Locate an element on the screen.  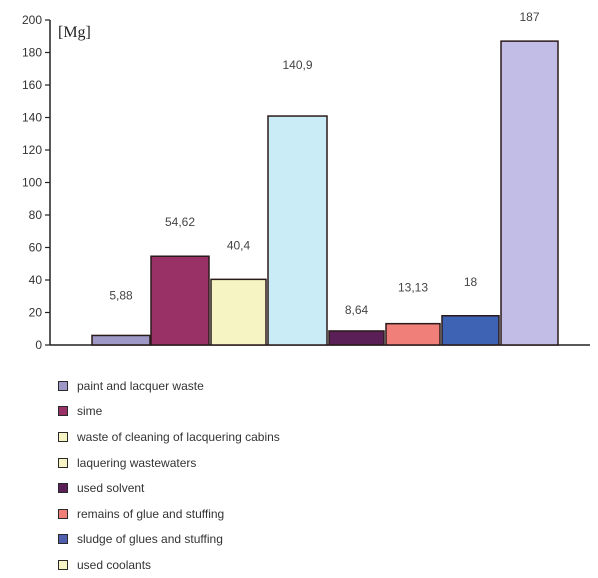
y-tick-label: 60 is located at coordinates (36, 248).